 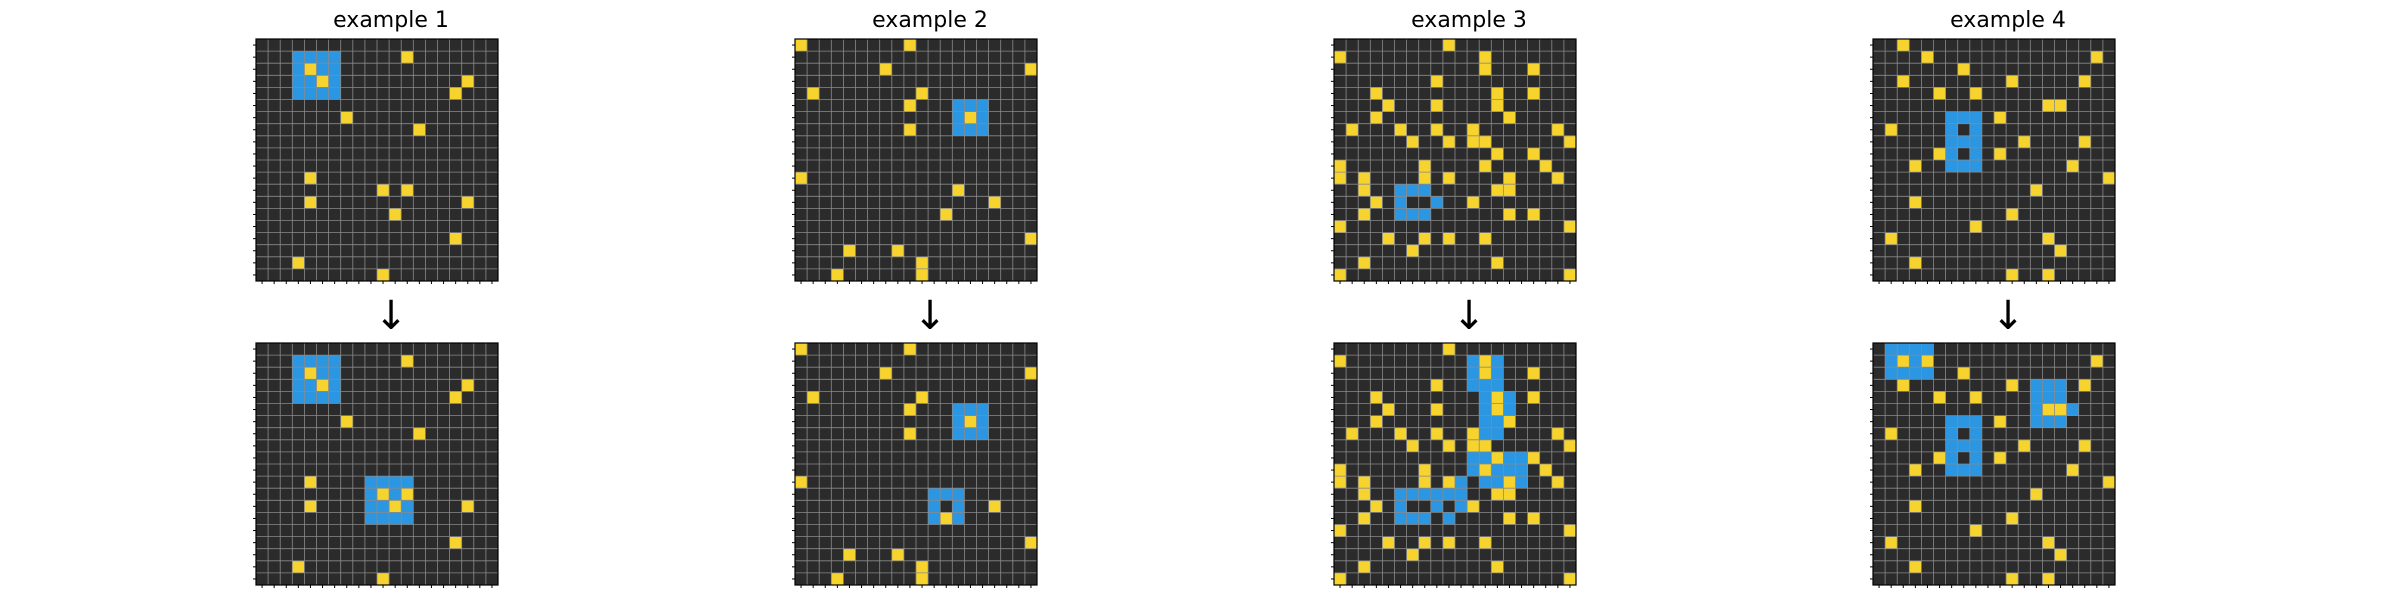 What do you see at coordinates (391, 20) in the screenshot?
I see `example-1-title: example 1` at bounding box center [391, 20].